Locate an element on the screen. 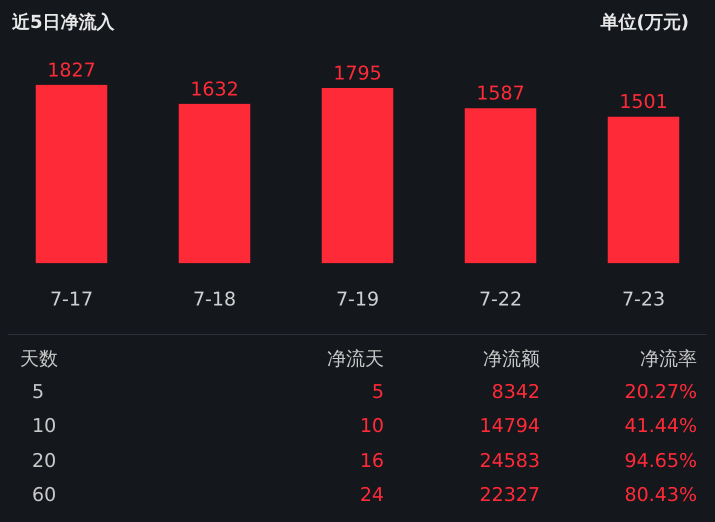 The image size is (715, 522). text: 60 is located at coordinates (44, 495).